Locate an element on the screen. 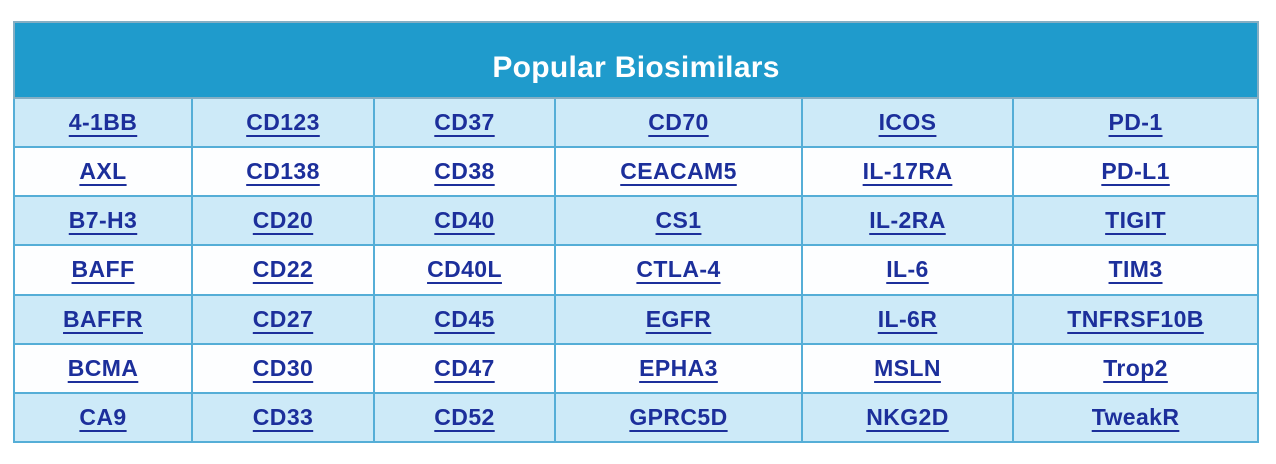 This screenshot has width=1276, height=464. table-cell: Trop2 is located at coordinates (1135, 368).